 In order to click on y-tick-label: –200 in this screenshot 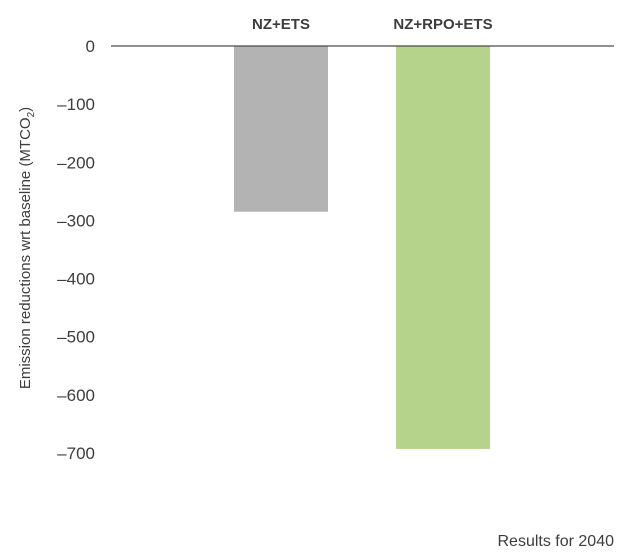, I will do `click(76, 162)`.